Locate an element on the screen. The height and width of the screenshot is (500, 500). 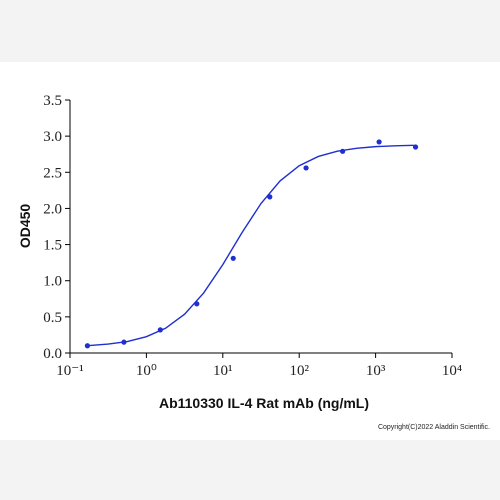
copyright: Copyright(C)2022 Aladdin Scientific. is located at coordinates (434, 427).